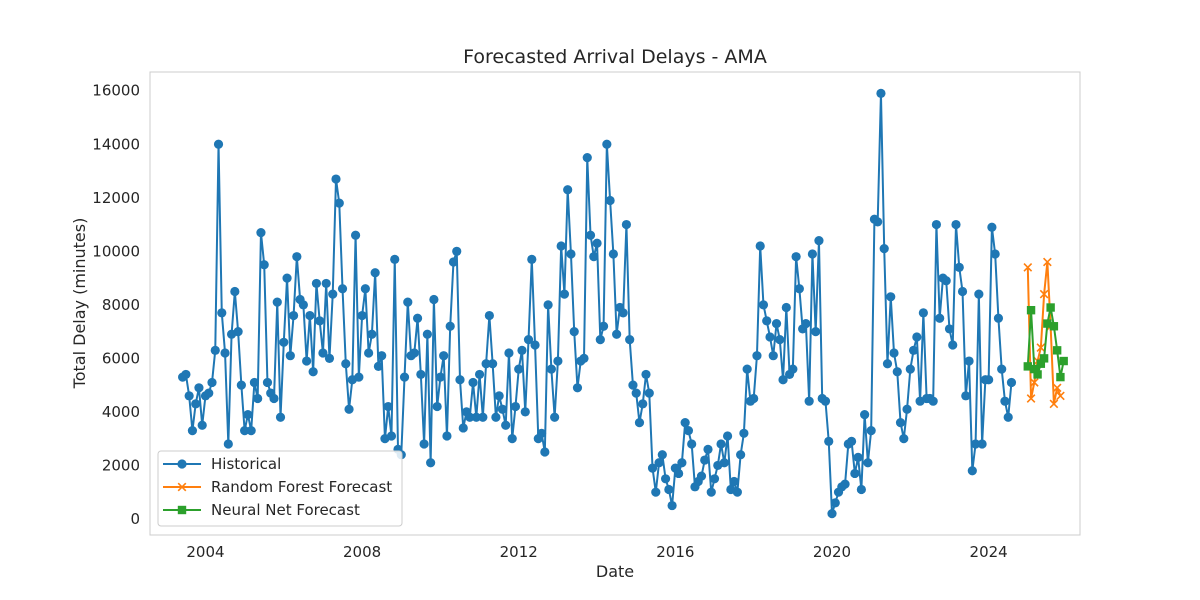  What do you see at coordinates (135, 519) in the screenshot?
I see `y-tick-label: 0` at bounding box center [135, 519].